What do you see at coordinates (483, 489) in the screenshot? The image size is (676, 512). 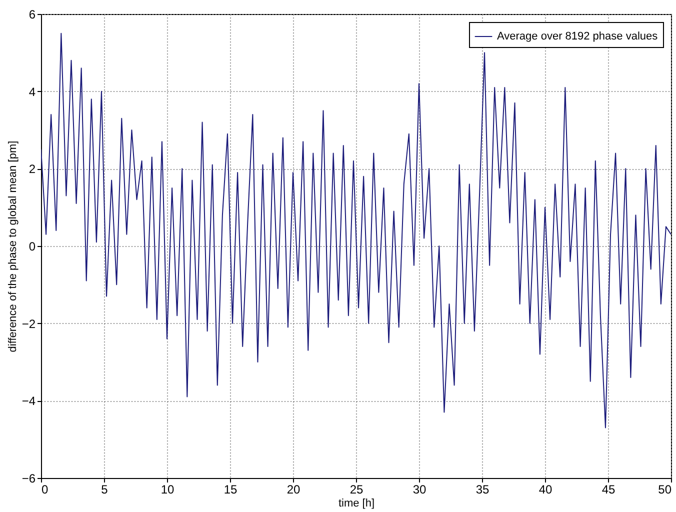 I see `x-tick-label: 35` at bounding box center [483, 489].